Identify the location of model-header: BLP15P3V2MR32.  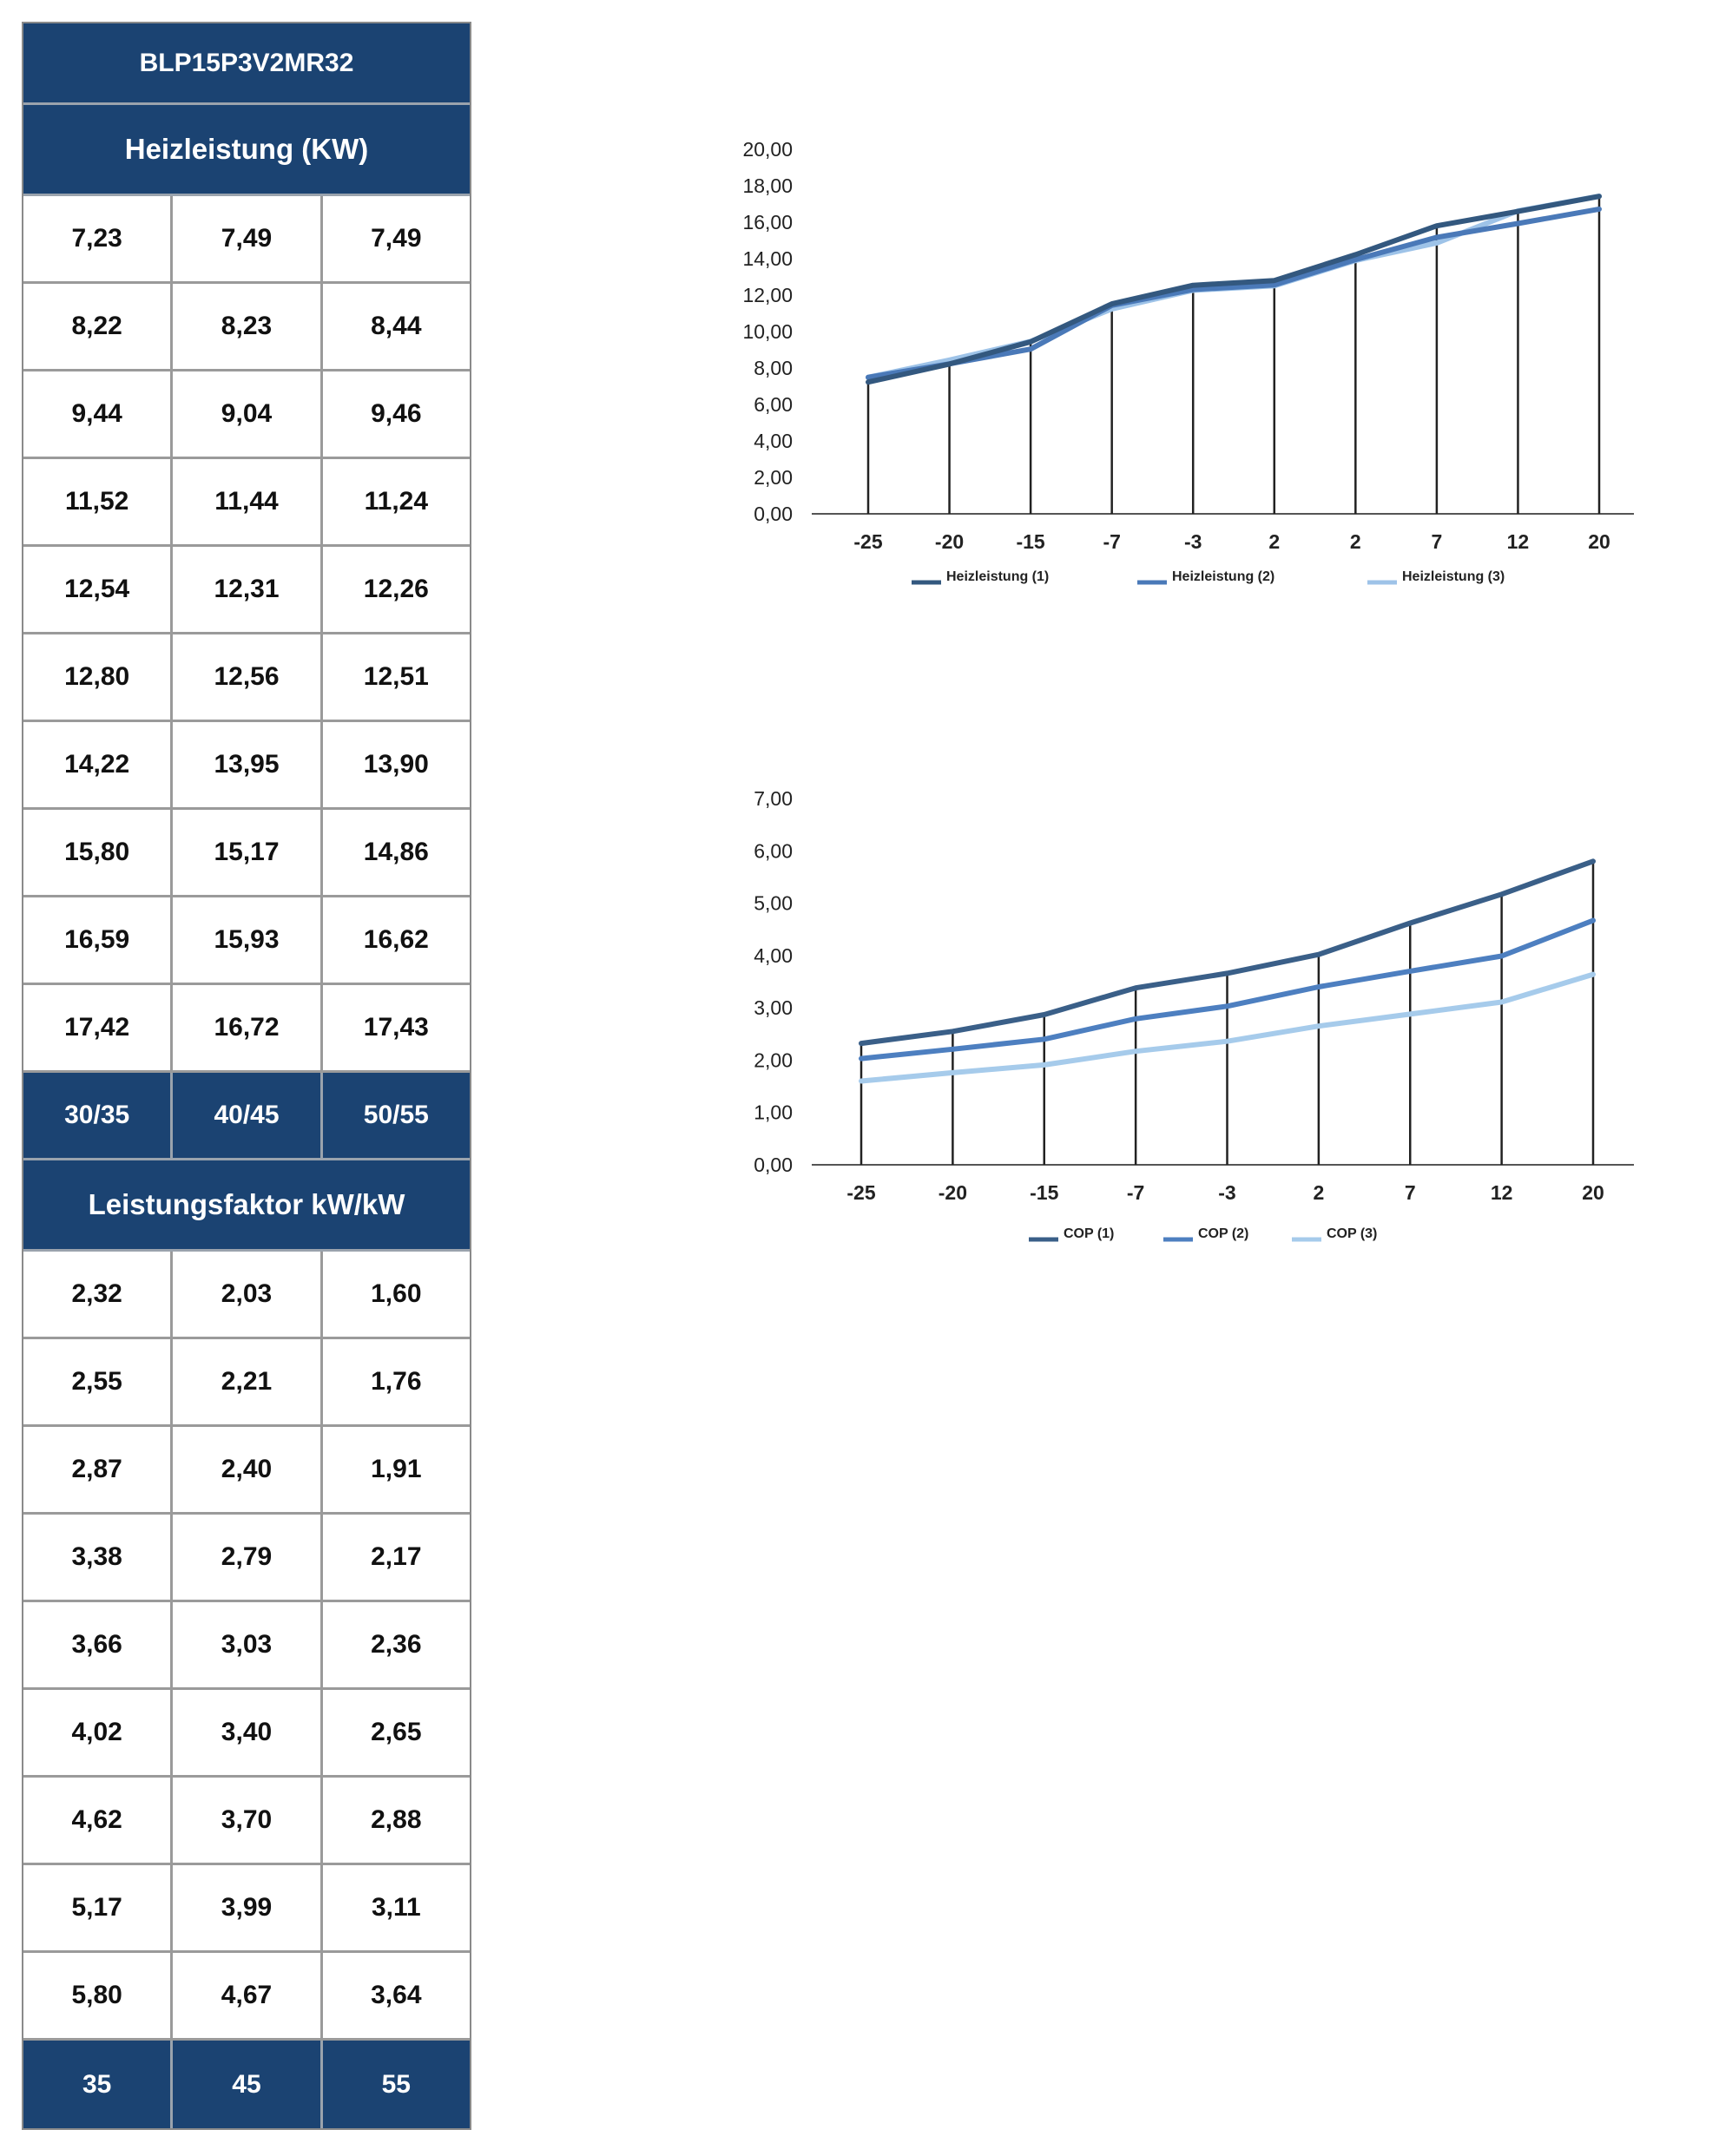
(247, 64).